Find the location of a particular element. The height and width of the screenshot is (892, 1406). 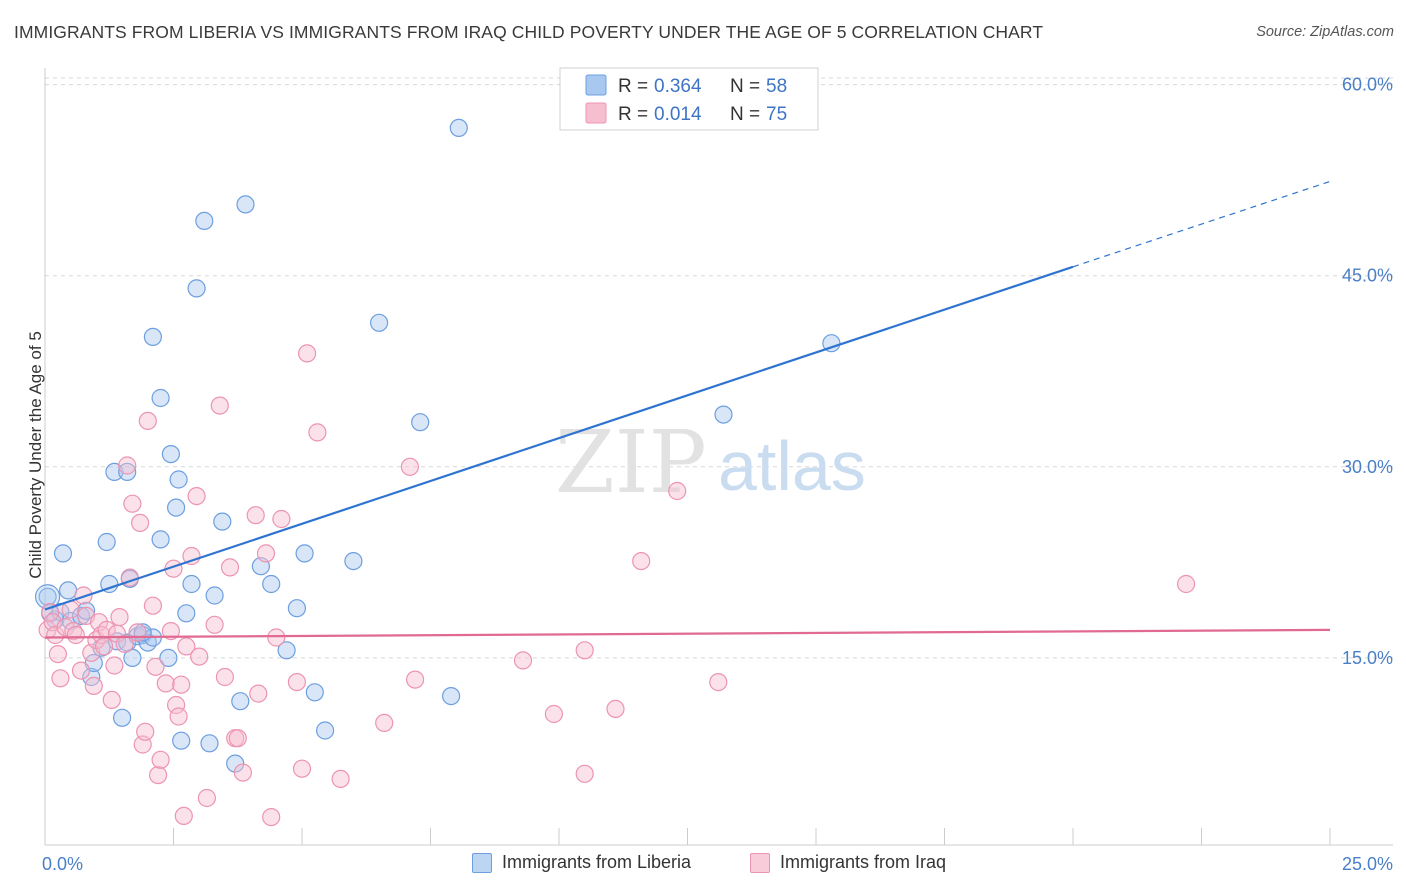

y-tick-labels: 15.0% 30.0% 45.0% 60.0% is located at coordinates (1367, 371).